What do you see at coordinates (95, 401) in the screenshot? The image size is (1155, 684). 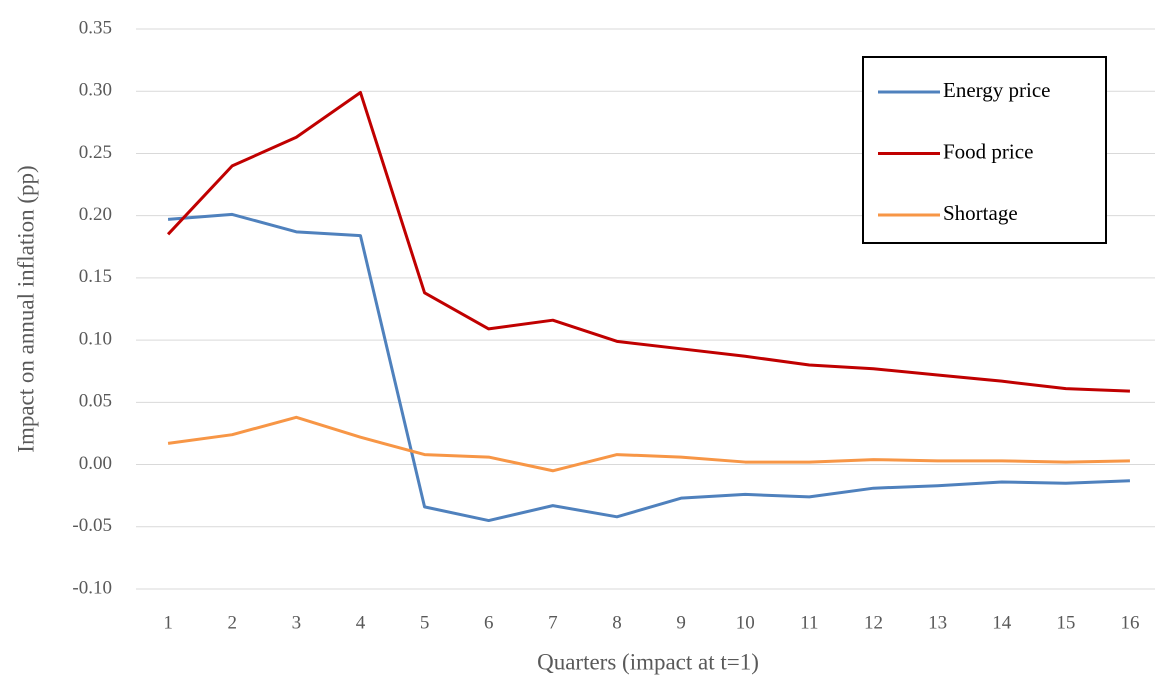 I see `y-tick-label: 0.05` at bounding box center [95, 401].